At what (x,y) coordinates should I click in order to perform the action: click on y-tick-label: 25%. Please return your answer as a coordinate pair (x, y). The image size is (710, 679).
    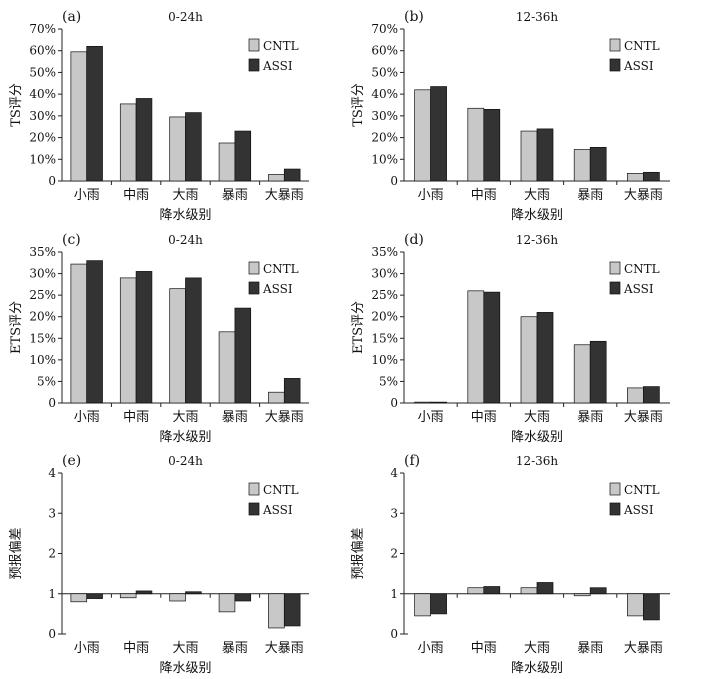
    Looking at the image, I should click on (384, 295).